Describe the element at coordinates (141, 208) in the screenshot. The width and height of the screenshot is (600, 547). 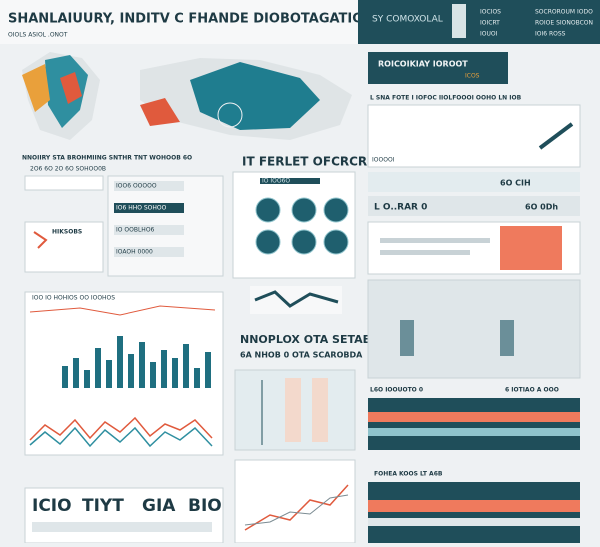
I see `row-label: IO6 HHO SOHOO` at that location.